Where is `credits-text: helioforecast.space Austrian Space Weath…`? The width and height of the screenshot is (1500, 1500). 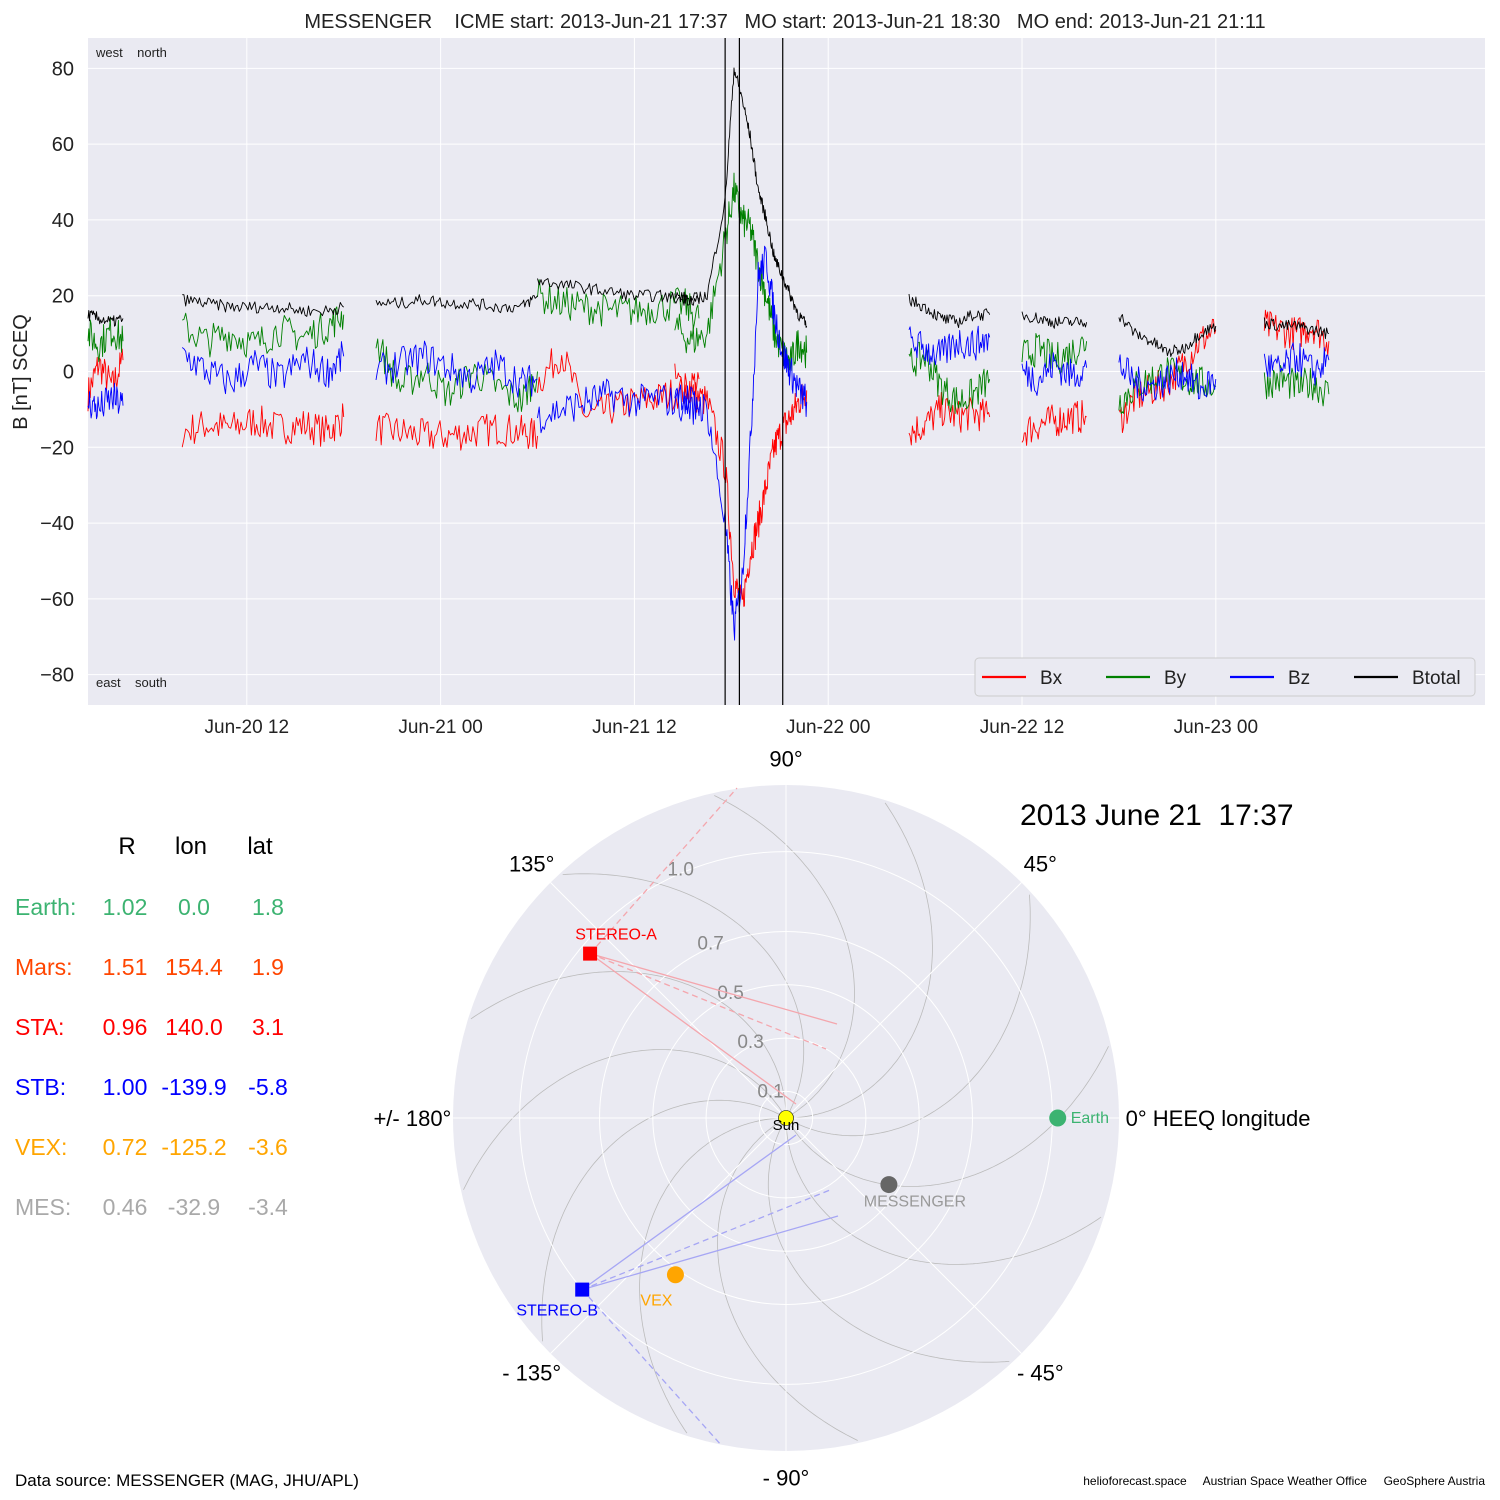
credits-text: helioforecast.space Austrian Space Weath… is located at coordinates (1284, 1481).